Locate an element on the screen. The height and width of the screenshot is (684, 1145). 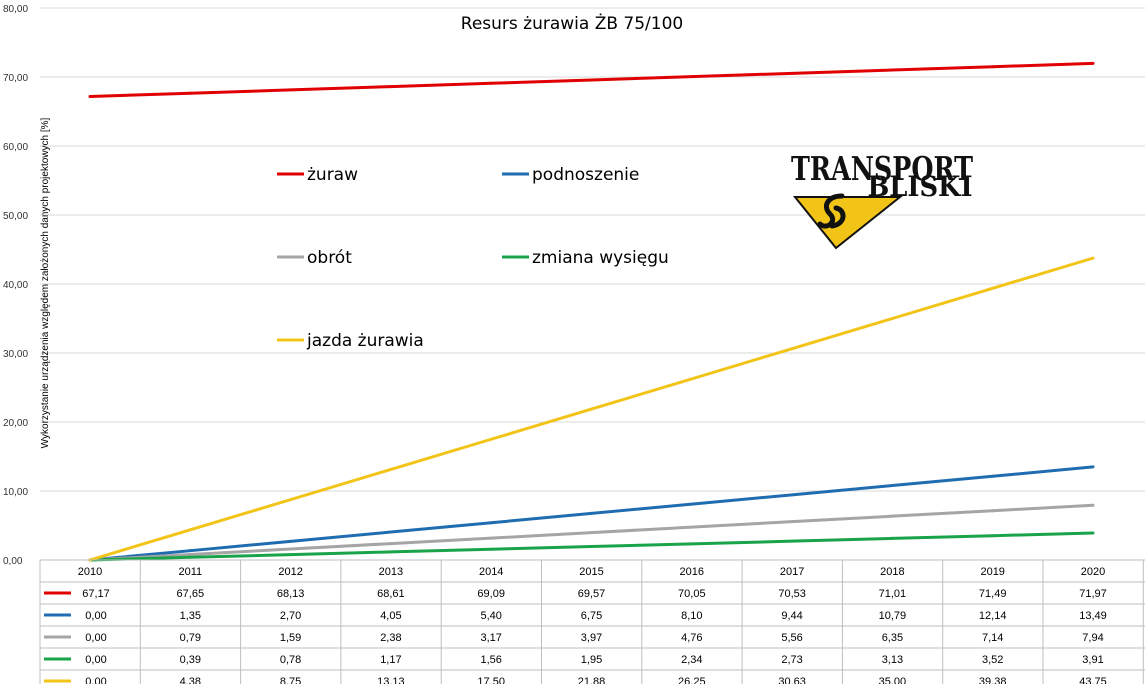
table-cell: 70,53 is located at coordinates (792, 594).